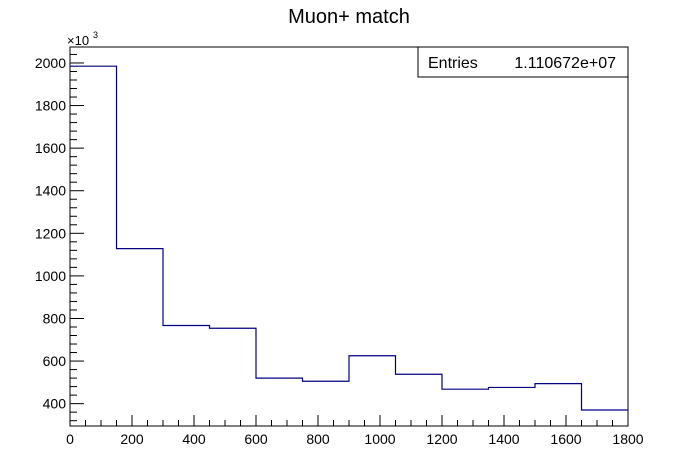 This screenshot has width=698, height=476. Describe the element at coordinates (70, 439) in the screenshot. I see `x-tick-label: 0` at that location.